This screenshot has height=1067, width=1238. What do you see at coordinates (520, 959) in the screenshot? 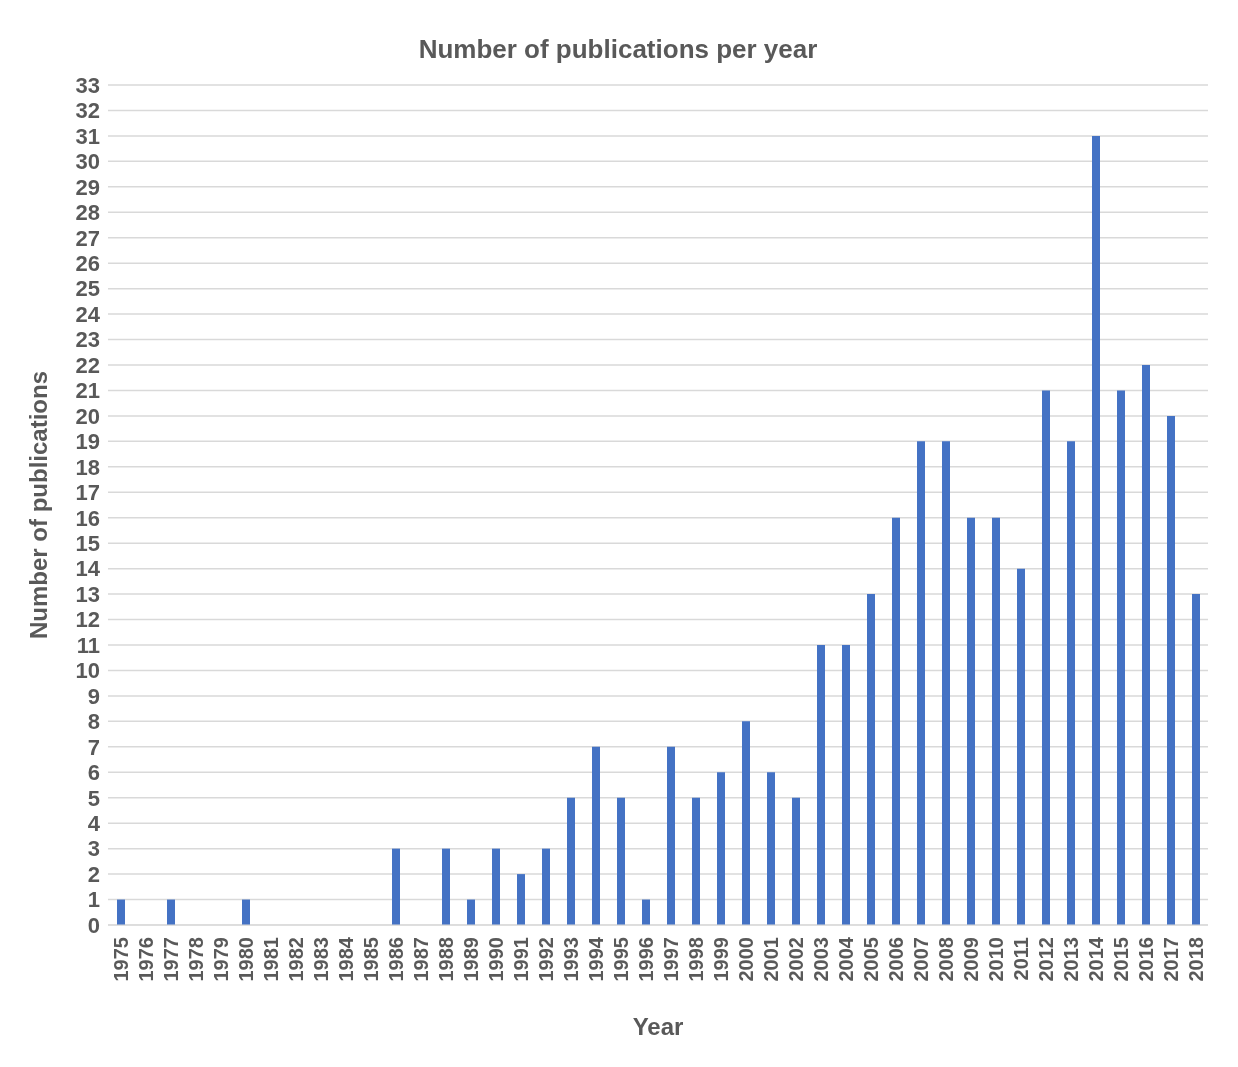
I see `x-tick-label: 1991` at bounding box center [520, 959].